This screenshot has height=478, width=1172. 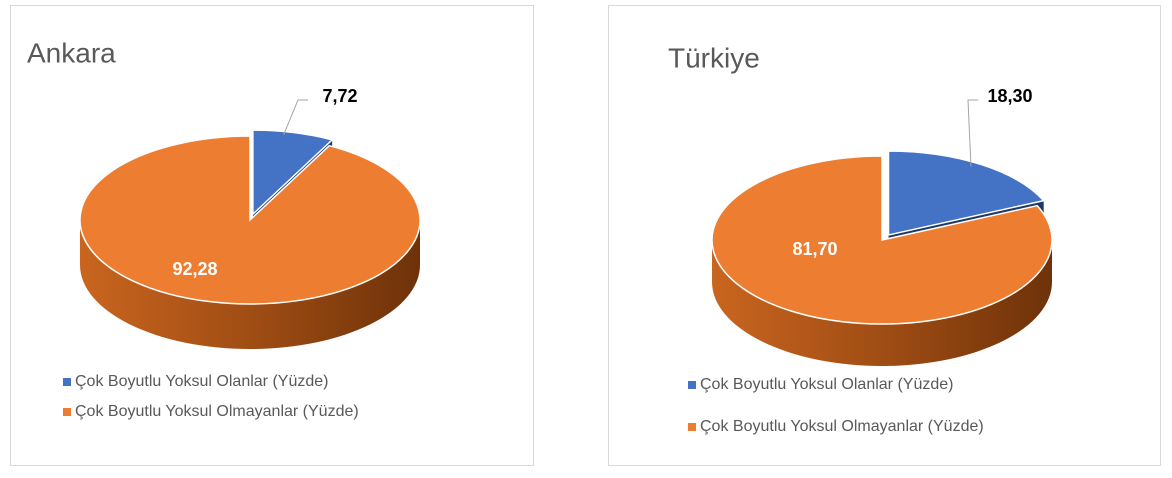 I want to click on data-label: 18,30, so click(x=1009, y=96).